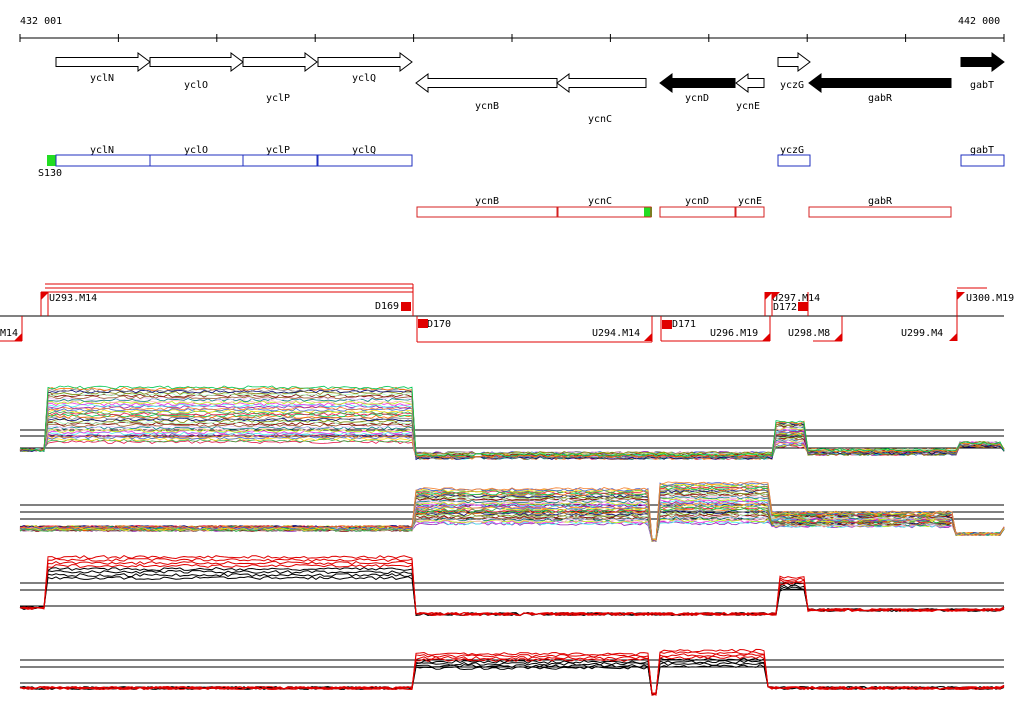 This screenshot has width=1024, height=714. I want to click on segment-label-D170: D170, so click(439, 324).